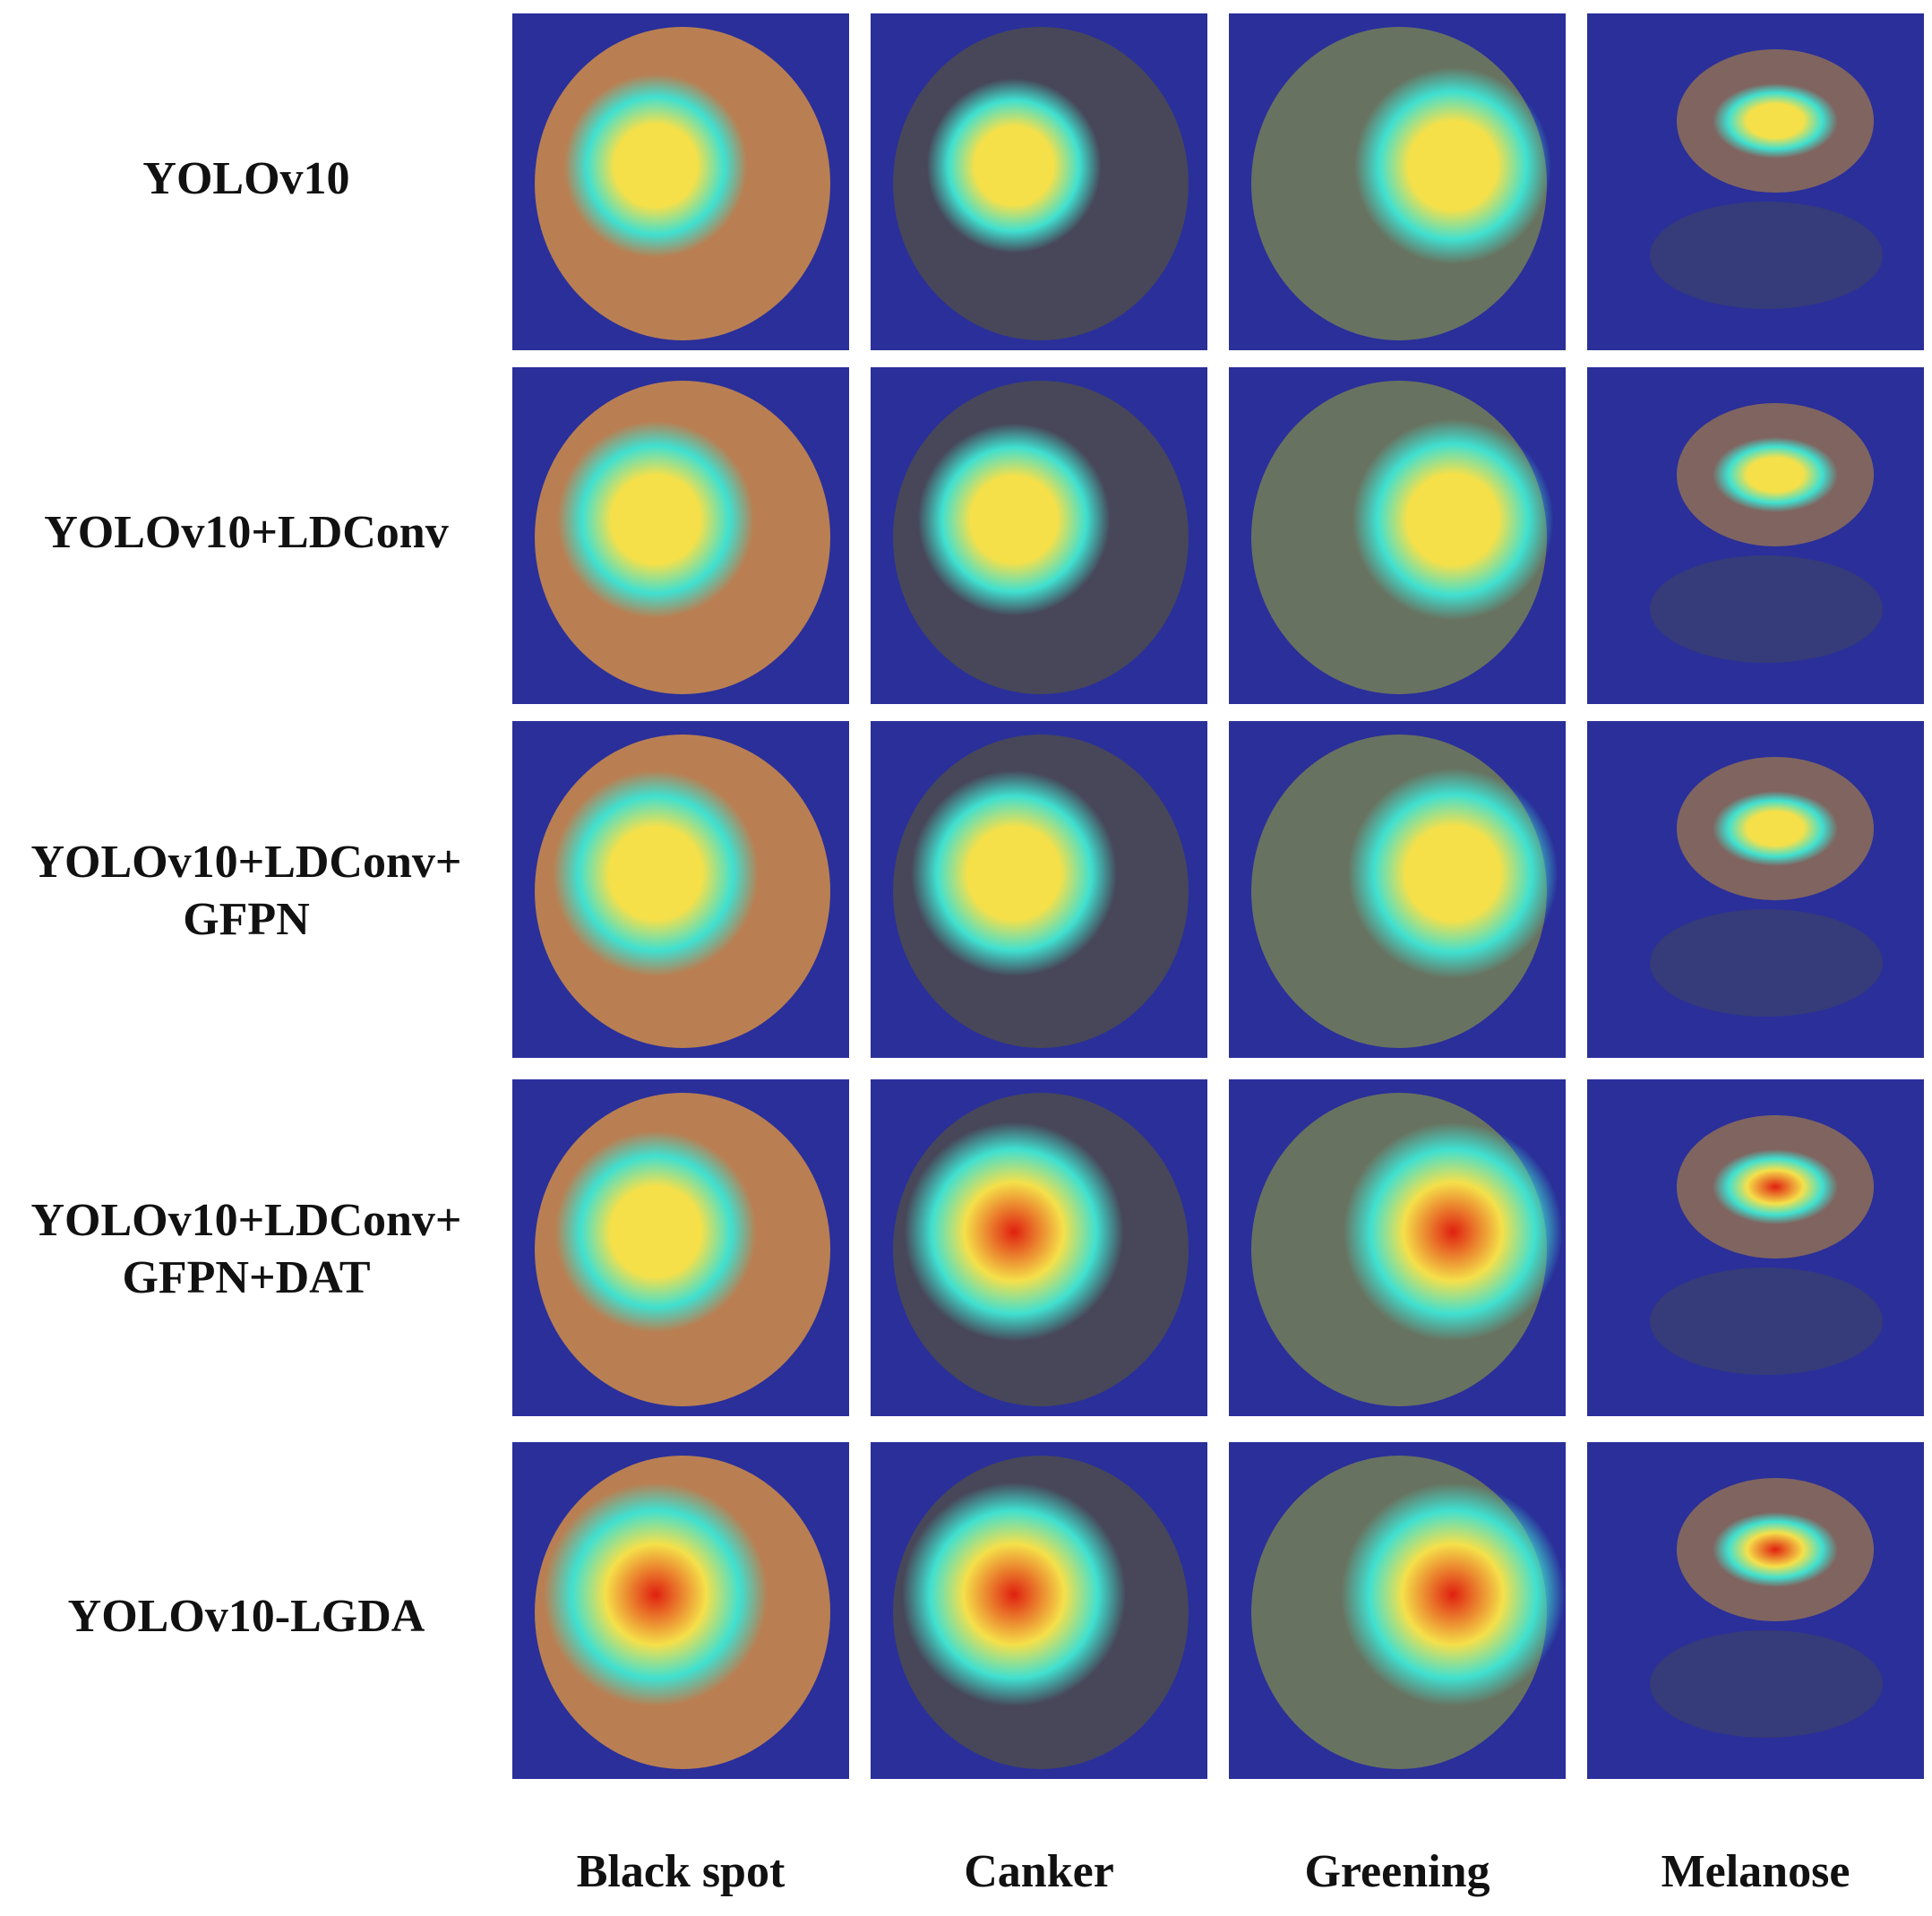 Image resolution: width=1932 pixels, height=1916 pixels. I want to click on heatmap-cell-greening-row1, so click(1397, 181).